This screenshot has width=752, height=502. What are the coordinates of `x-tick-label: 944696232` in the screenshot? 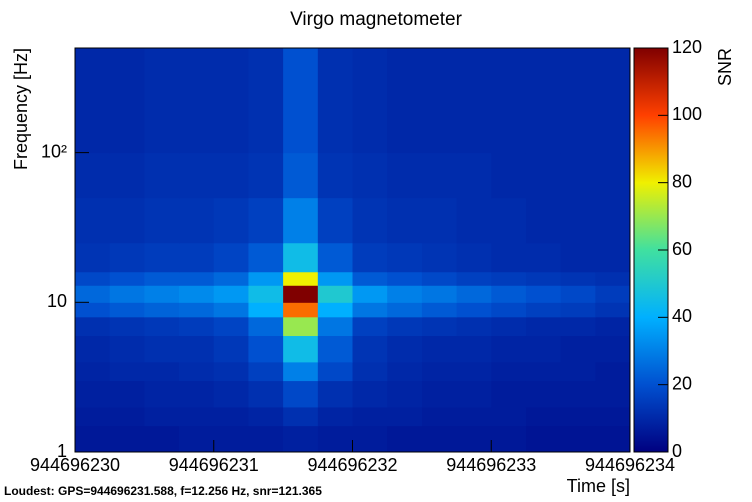 It's located at (352, 465).